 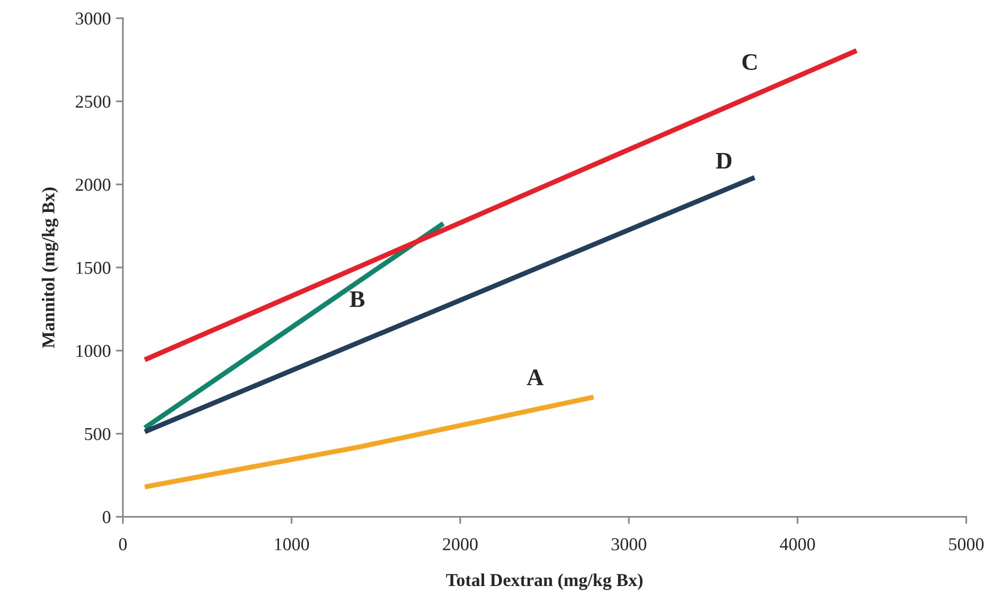 What do you see at coordinates (724, 161) in the screenshot?
I see `series-label: D` at bounding box center [724, 161].